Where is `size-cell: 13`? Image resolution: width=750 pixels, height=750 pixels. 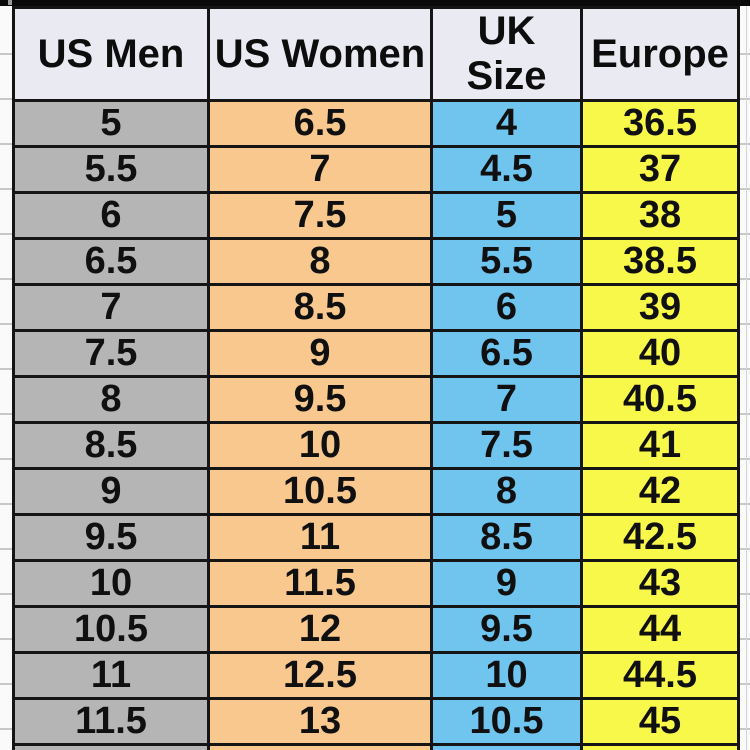 size-cell: 13 is located at coordinates (320, 721).